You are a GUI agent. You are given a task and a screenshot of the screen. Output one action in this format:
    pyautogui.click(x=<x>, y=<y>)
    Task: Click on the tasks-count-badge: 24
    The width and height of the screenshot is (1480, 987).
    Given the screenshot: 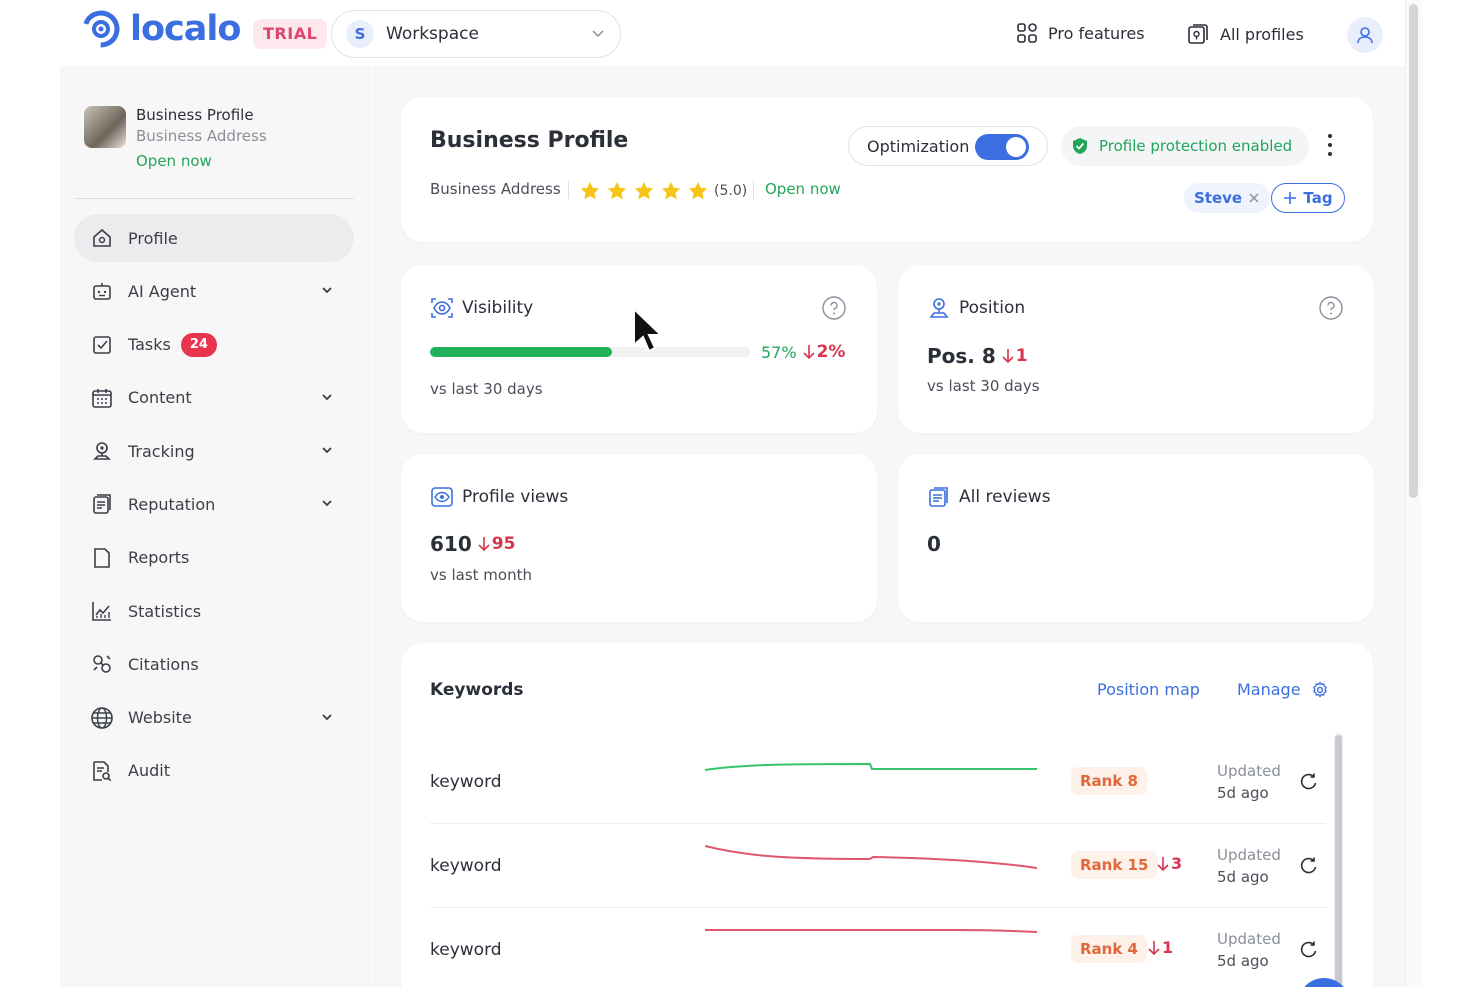 What is the action you would take?
    pyautogui.click(x=198, y=344)
    